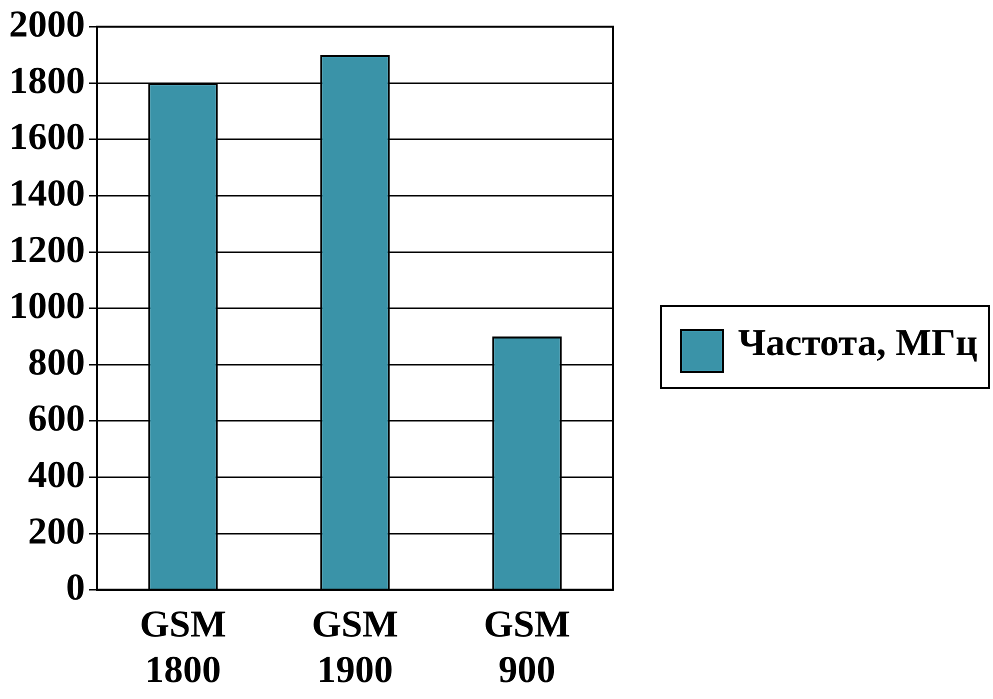  I want to click on y-tick-label: 1600, so click(47, 137).